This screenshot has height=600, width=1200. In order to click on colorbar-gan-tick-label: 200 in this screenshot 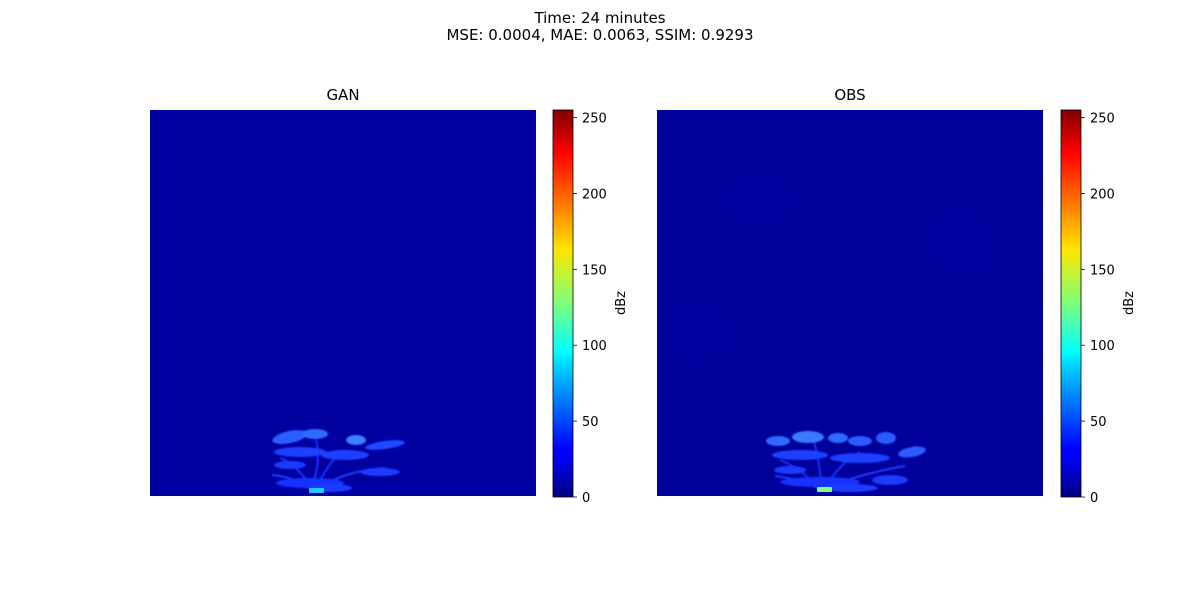, I will do `click(594, 194)`.